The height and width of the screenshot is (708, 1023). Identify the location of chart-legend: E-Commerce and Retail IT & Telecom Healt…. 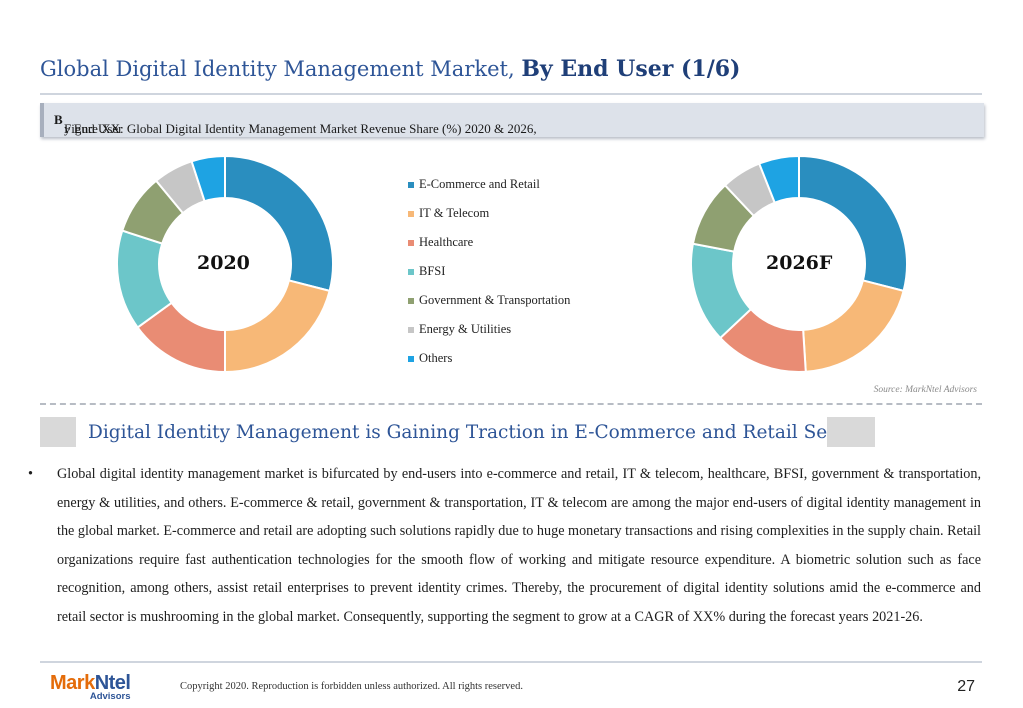
(489, 271).